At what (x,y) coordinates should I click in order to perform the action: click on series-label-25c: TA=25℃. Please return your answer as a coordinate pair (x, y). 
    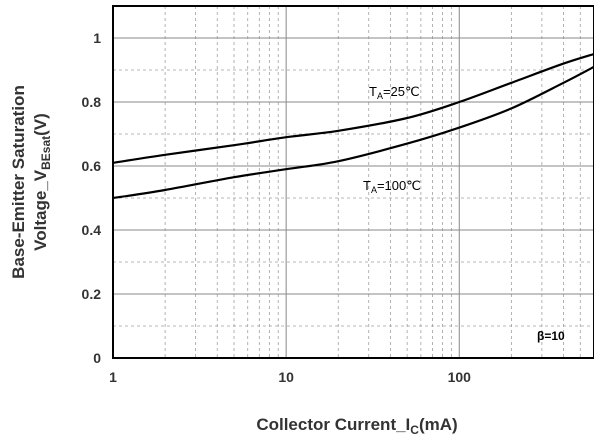
    Looking at the image, I should click on (394, 92).